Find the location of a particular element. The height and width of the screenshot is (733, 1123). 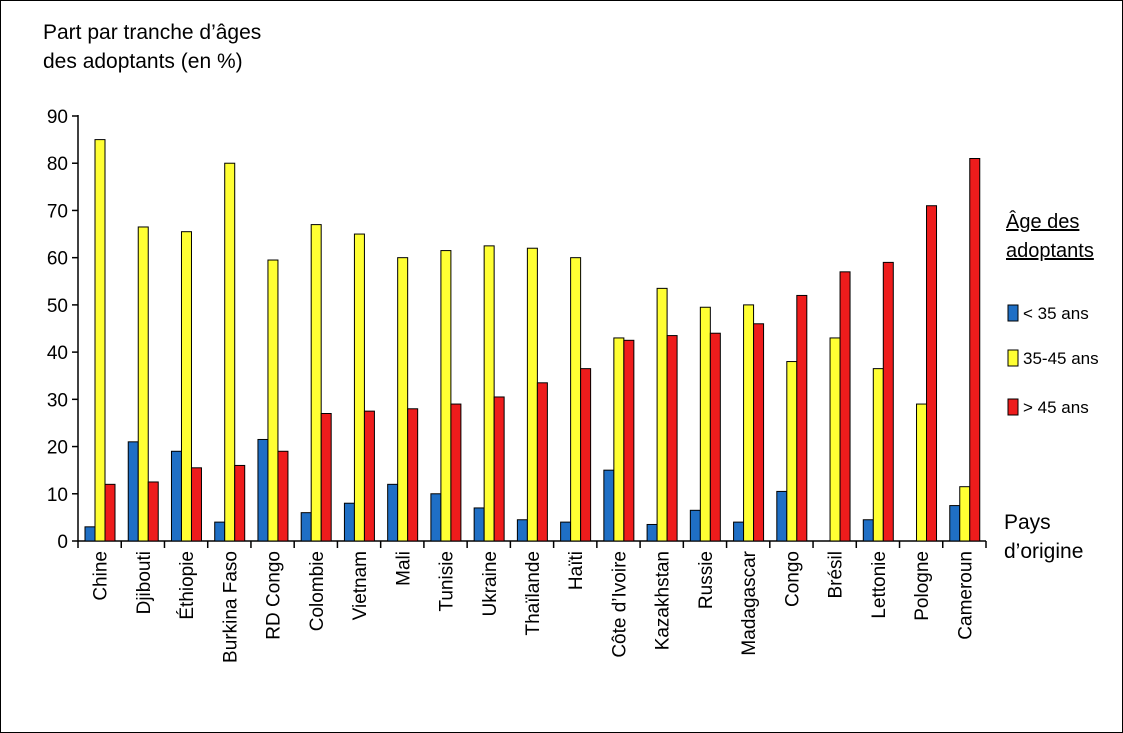

category-label: Brésil is located at coordinates (836, 575).